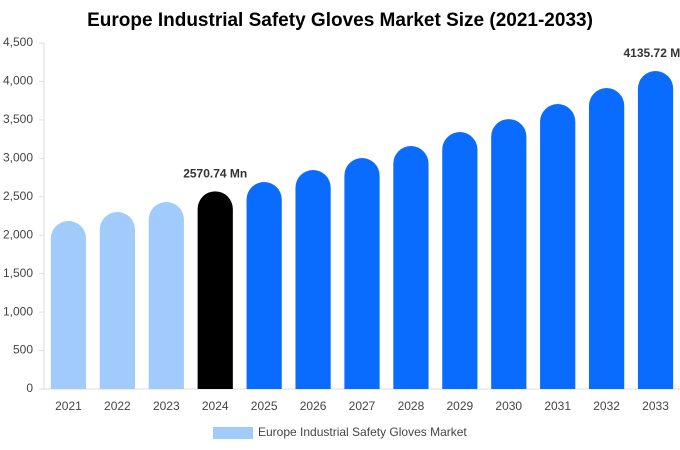  Describe the element at coordinates (459, 406) in the screenshot. I see `x-tick-label: 2029` at that location.